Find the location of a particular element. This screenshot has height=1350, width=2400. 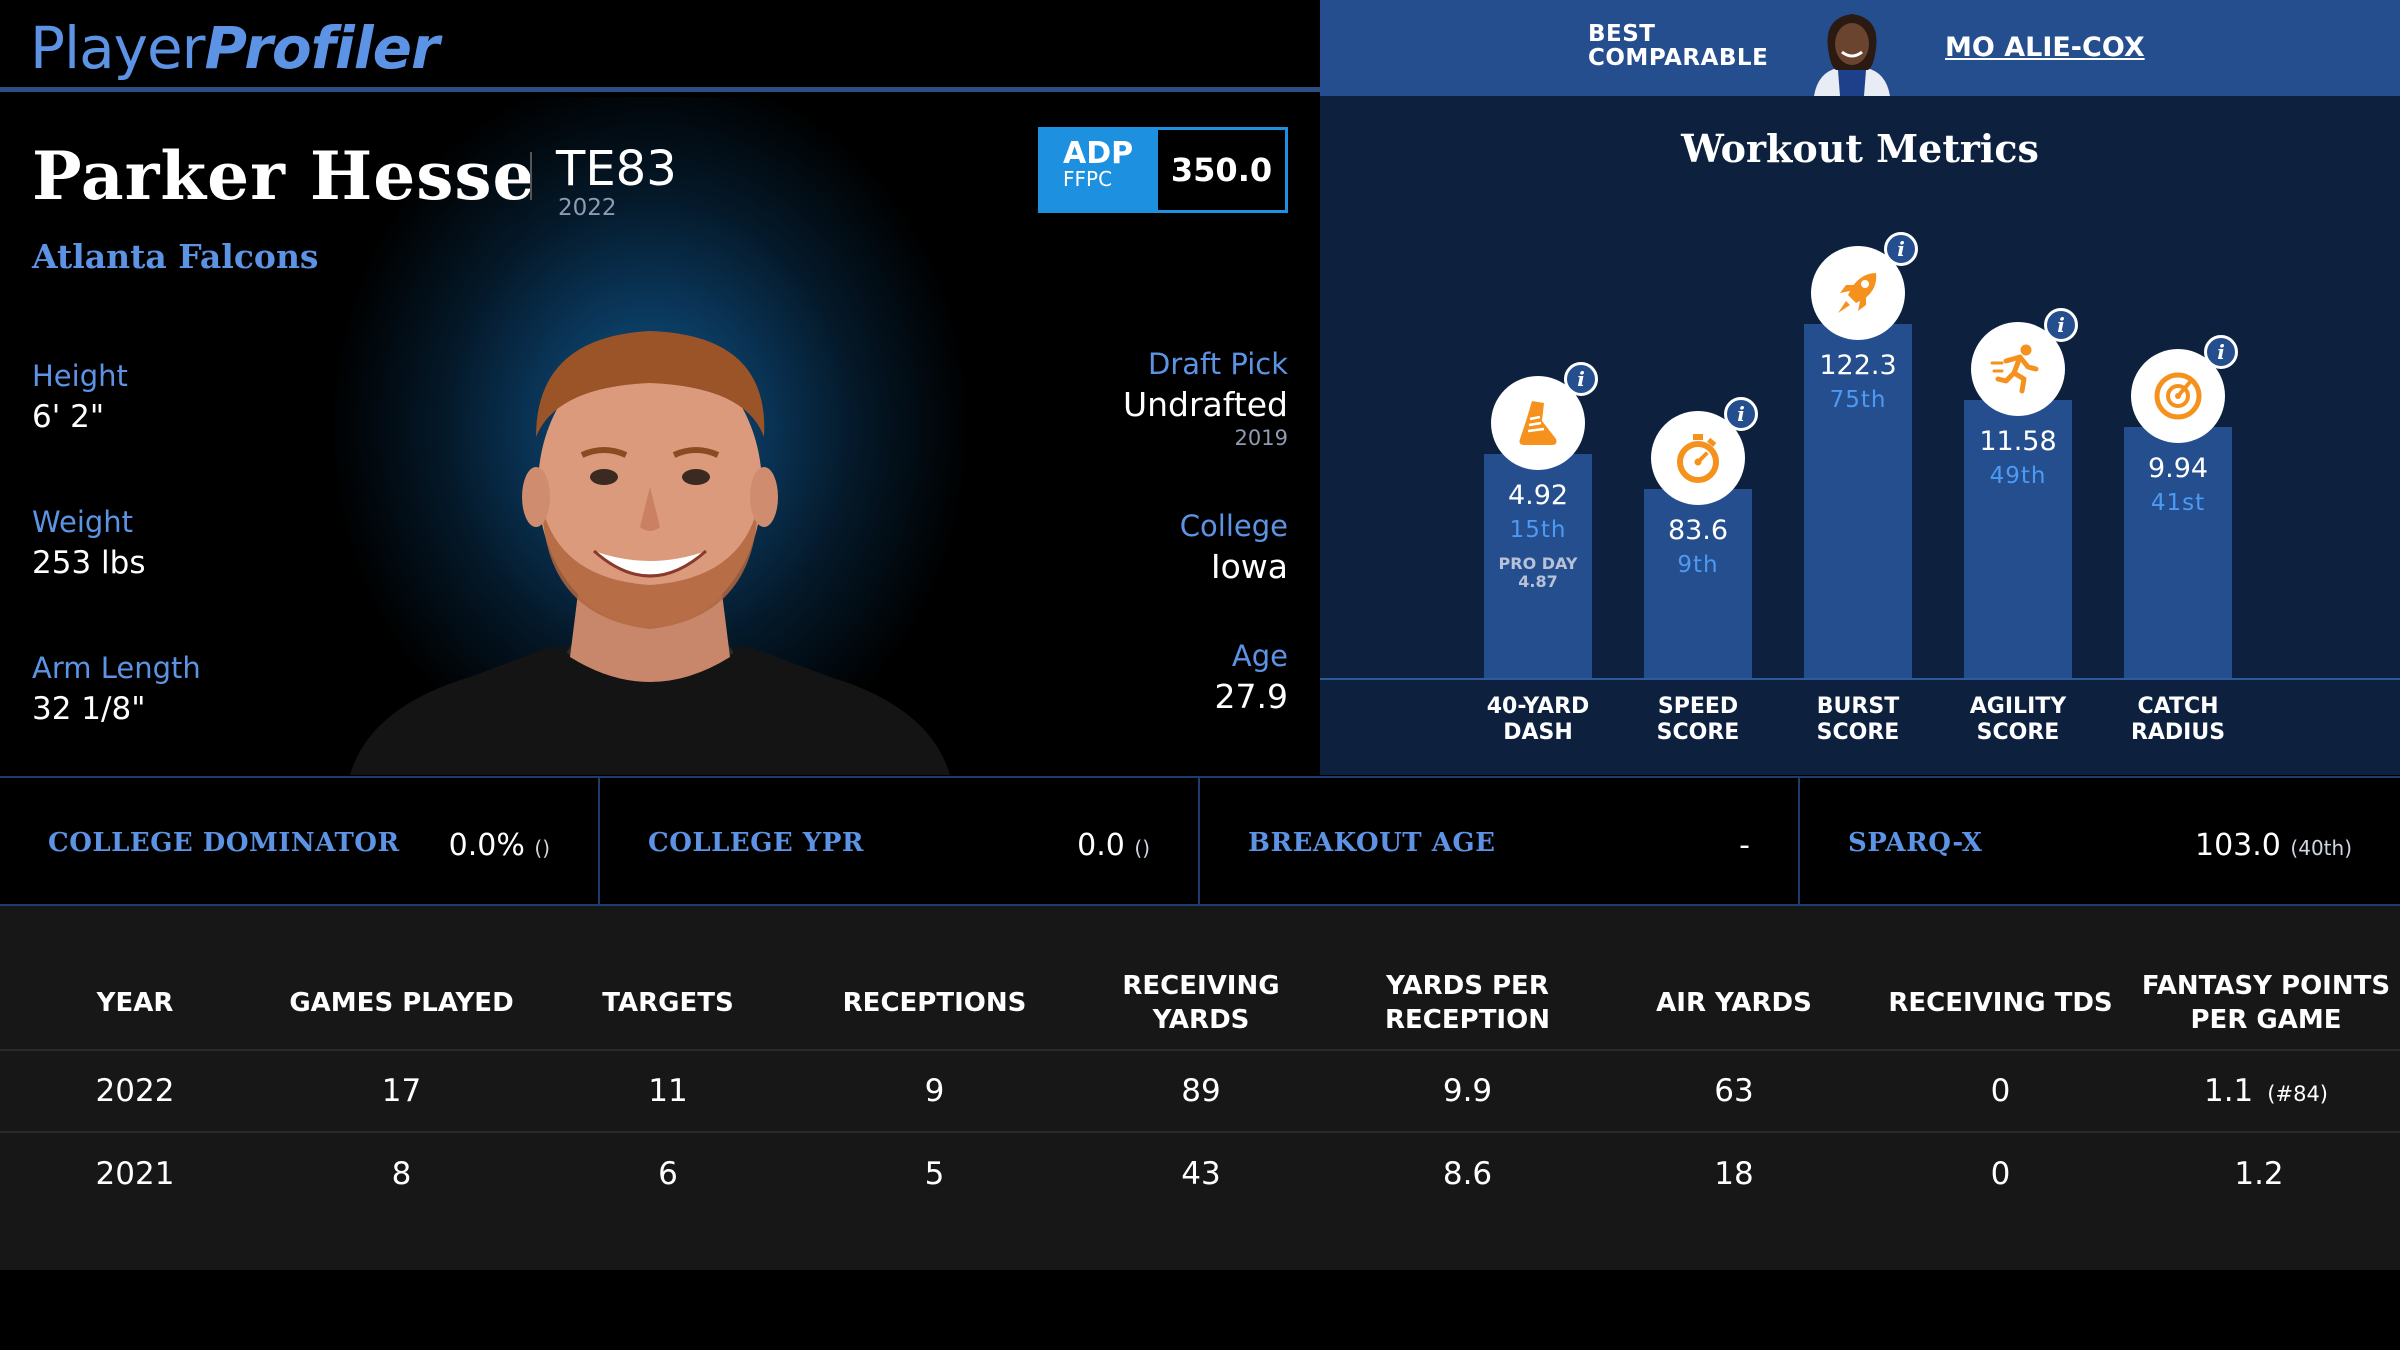

breakout-age-number: - is located at coordinates (1744, 845).